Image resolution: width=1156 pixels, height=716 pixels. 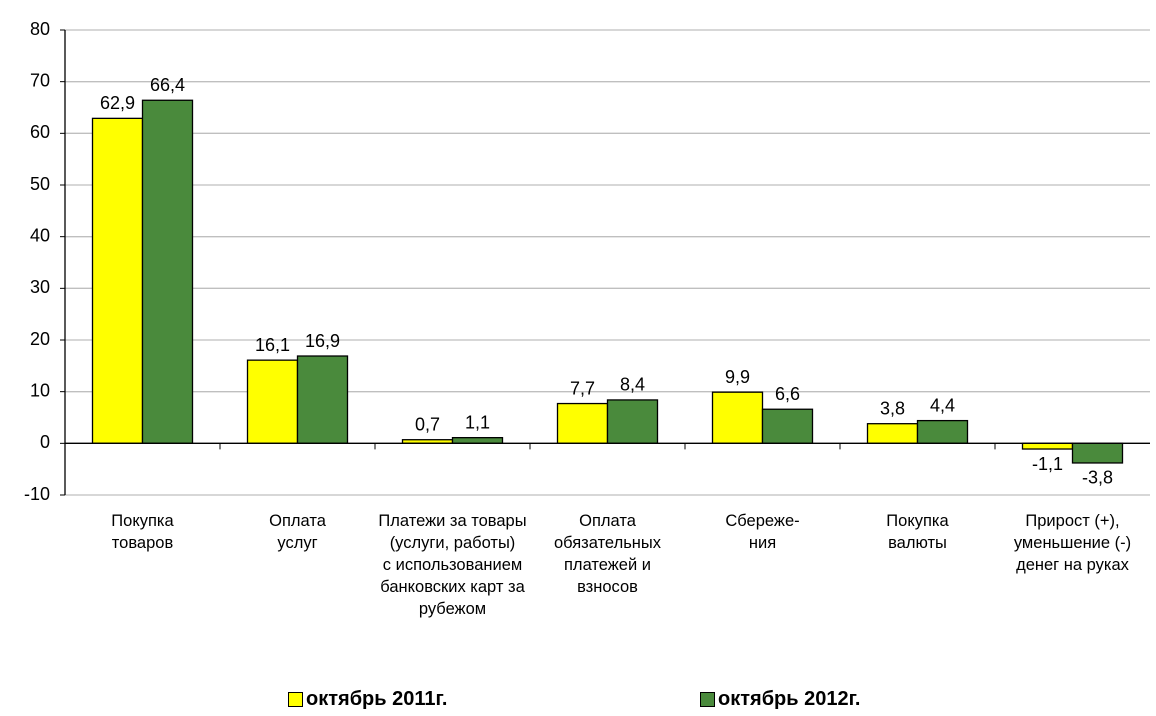 What do you see at coordinates (632, 385) in the screenshot?
I see `value-label: 8,4` at bounding box center [632, 385].